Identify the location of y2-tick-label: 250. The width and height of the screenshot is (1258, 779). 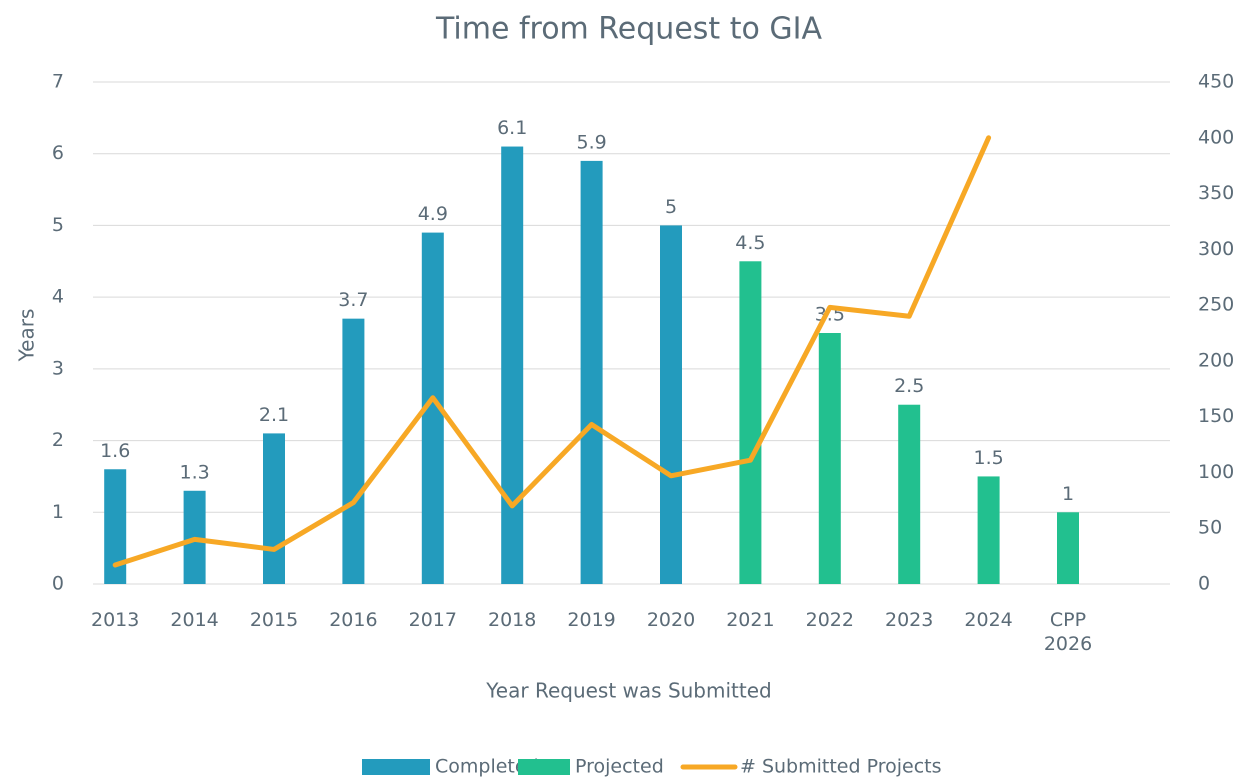
(1216, 305).